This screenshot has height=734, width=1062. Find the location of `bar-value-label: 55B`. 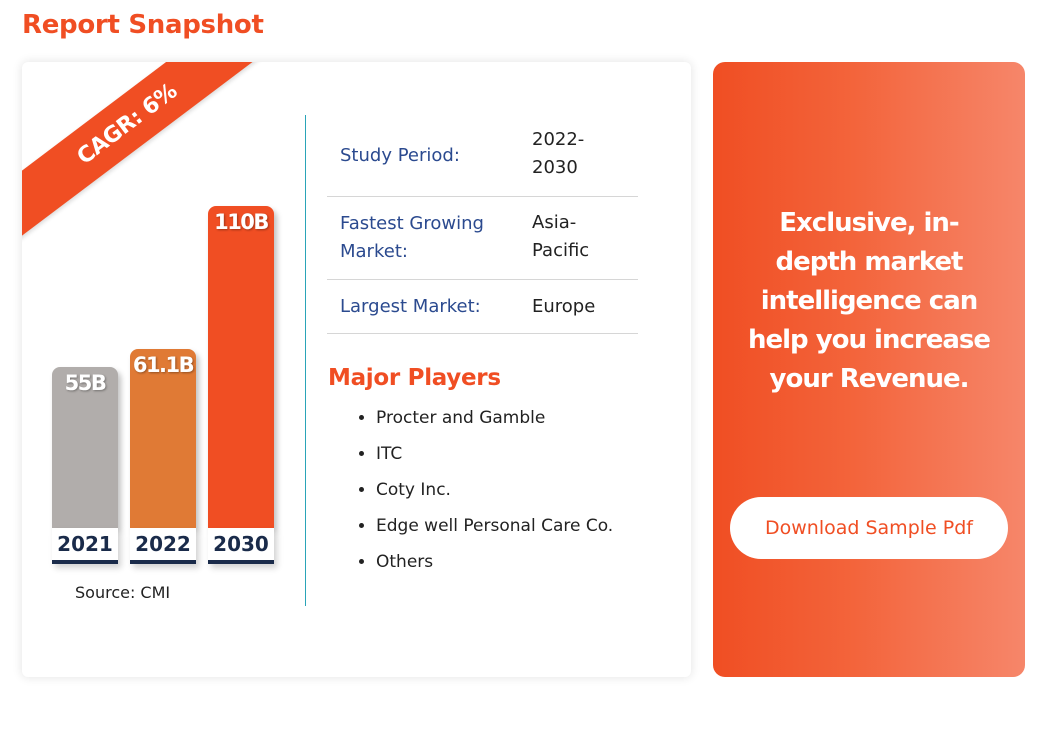

bar-value-label: 55B is located at coordinates (85, 383).